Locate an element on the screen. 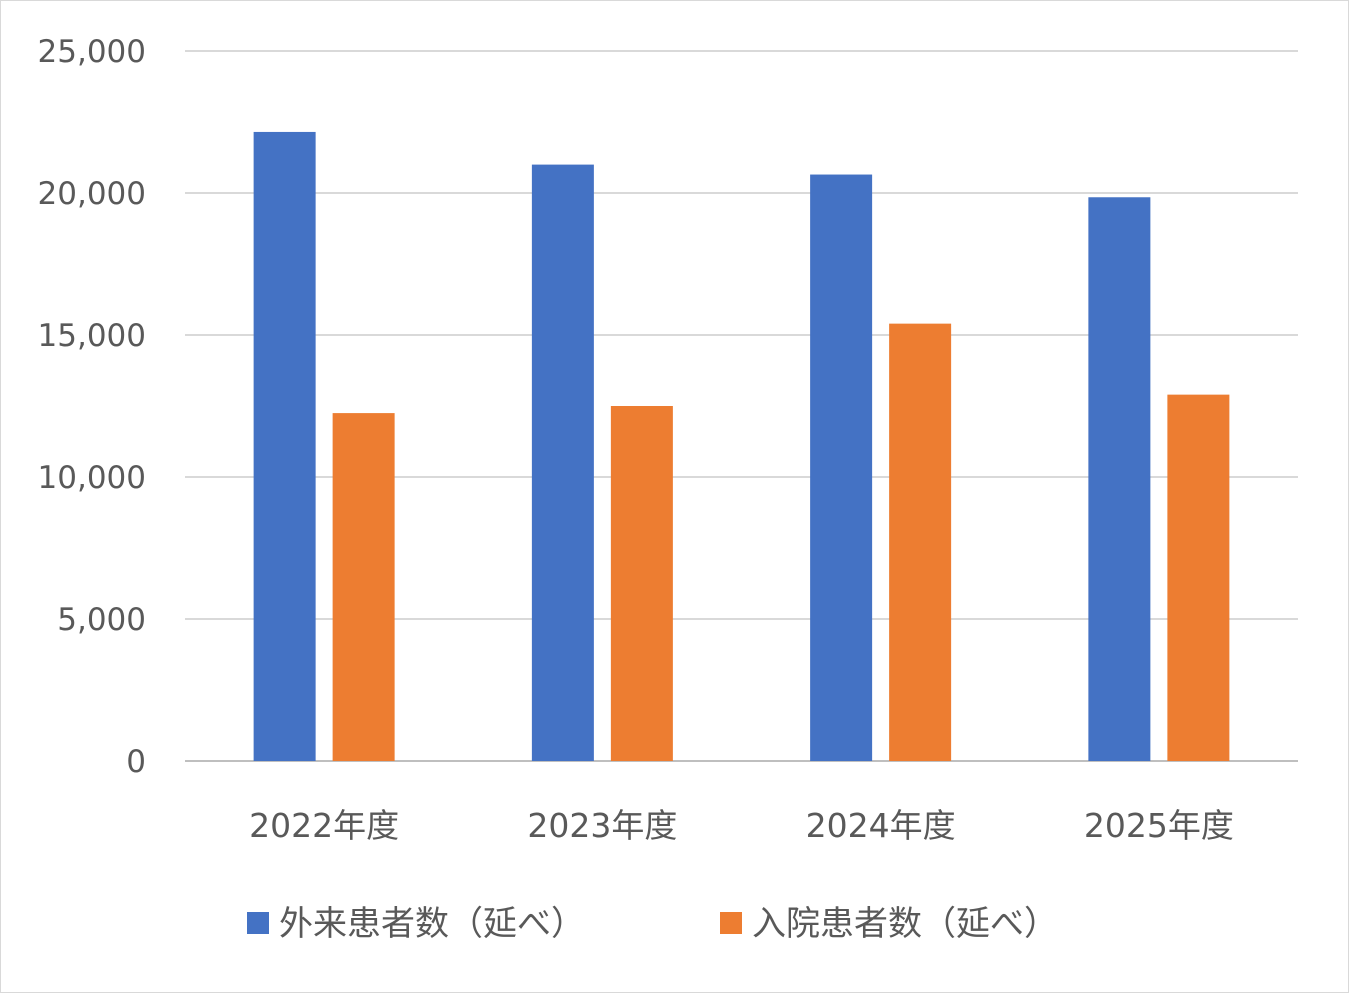 This screenshot has width=1349, height=996. y-axis-tick-labels: 0 5,000 10,000 15,000 20,000 25,000 is located at coordinates (92, 407).